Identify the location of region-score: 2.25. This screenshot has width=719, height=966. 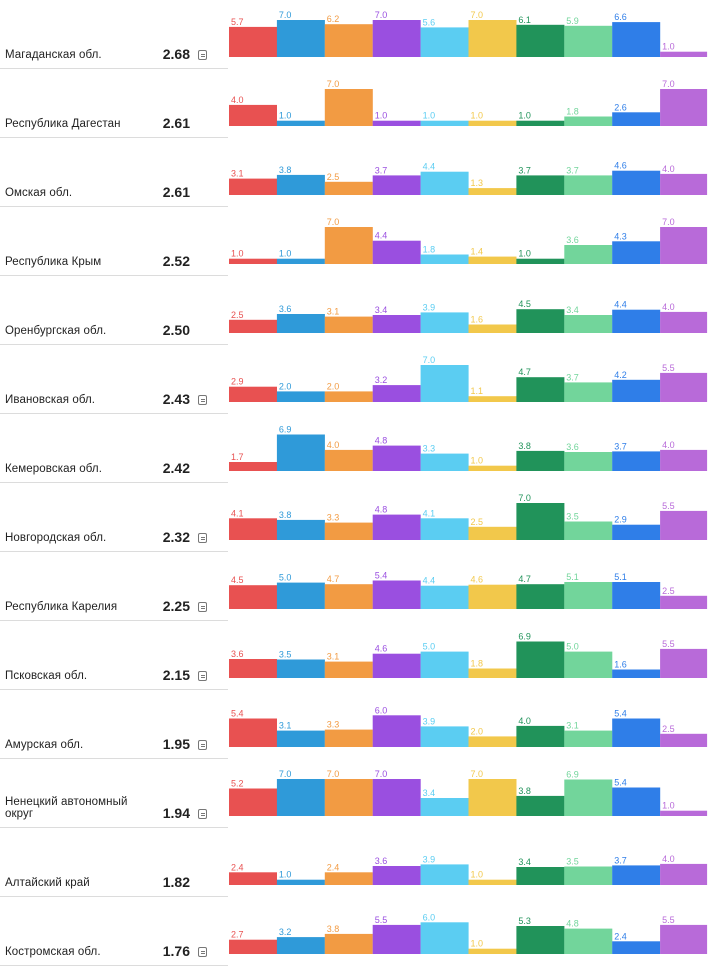
(176, 606).